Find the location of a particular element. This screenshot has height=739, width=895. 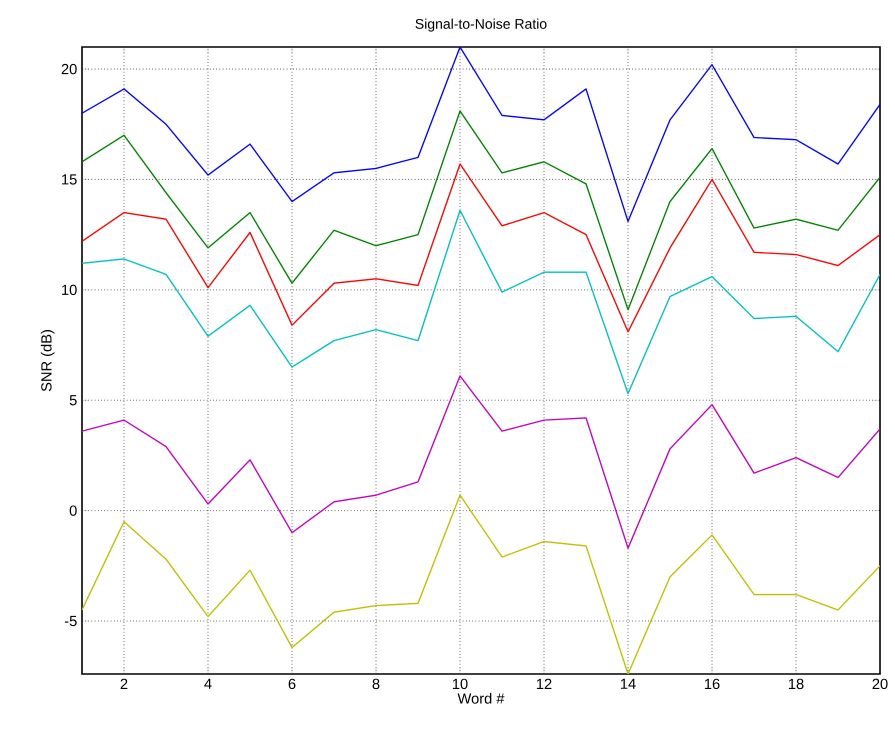

chart-title: Signal-to-Noise Ratio is located at coordinates (481, 25).